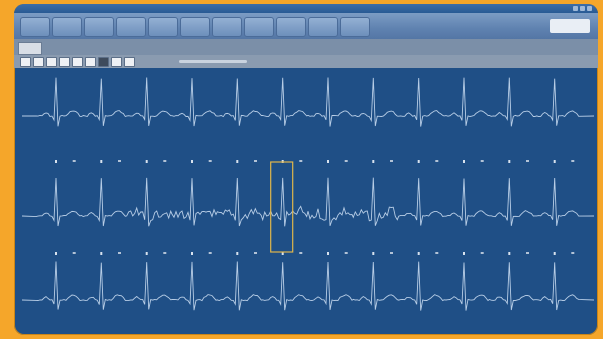  I want to click on record-button, so click(103, 62).